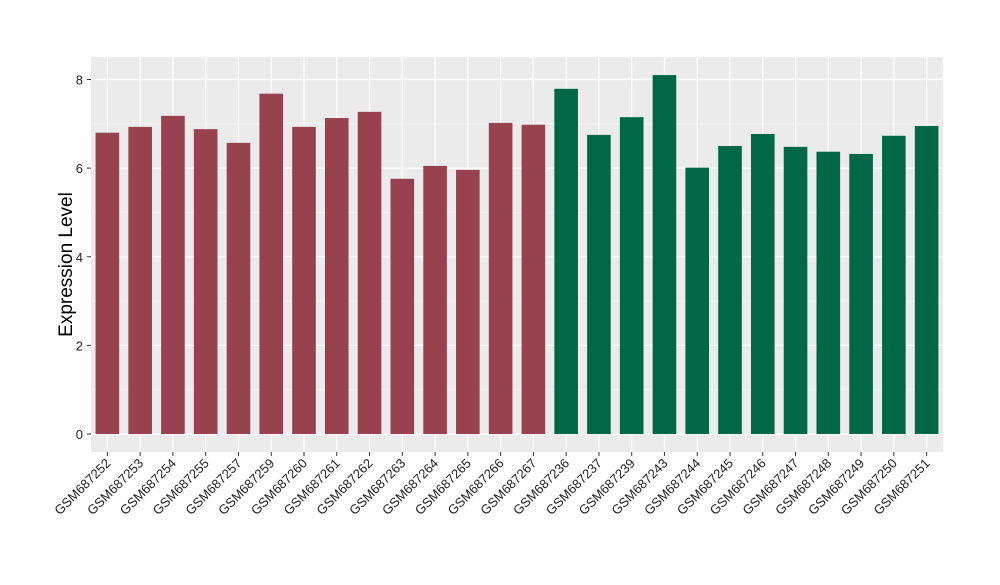 This screenshot has height=585, width=1000. Describe the element at coordinates (107, 283) in the screenshot. I see `bar-GSM687252` at that location.